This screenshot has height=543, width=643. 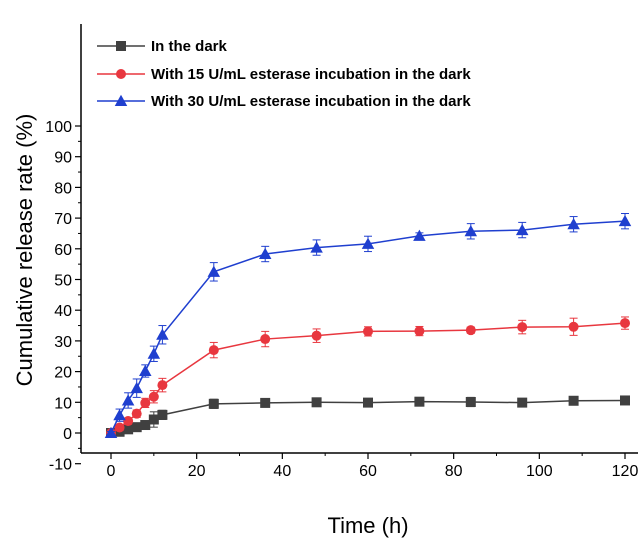 I want to click on x-tick-label: 0, so click(x=111, y=471).